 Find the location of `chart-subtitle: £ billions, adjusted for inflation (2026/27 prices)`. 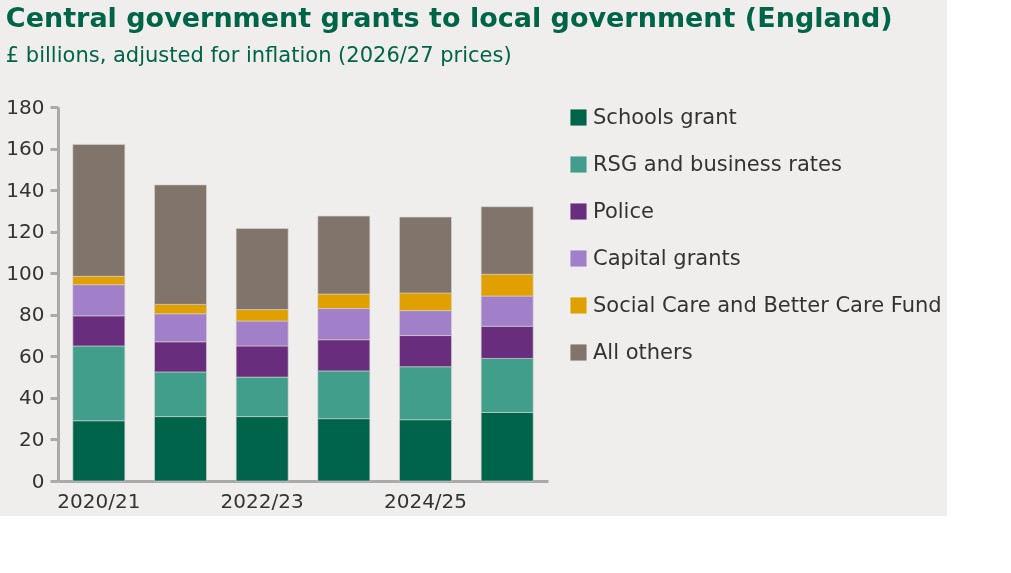

chart-subtitle: £ billions, adjusted for inflation (2026/27 prices) is located at coordinates (258, 55).